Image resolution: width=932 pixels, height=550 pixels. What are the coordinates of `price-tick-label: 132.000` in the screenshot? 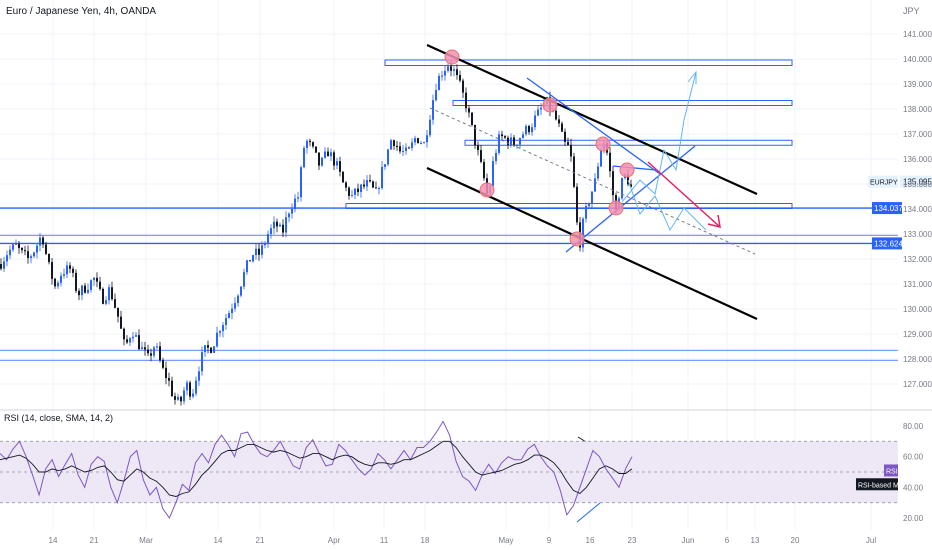 It's located at (917, 259).